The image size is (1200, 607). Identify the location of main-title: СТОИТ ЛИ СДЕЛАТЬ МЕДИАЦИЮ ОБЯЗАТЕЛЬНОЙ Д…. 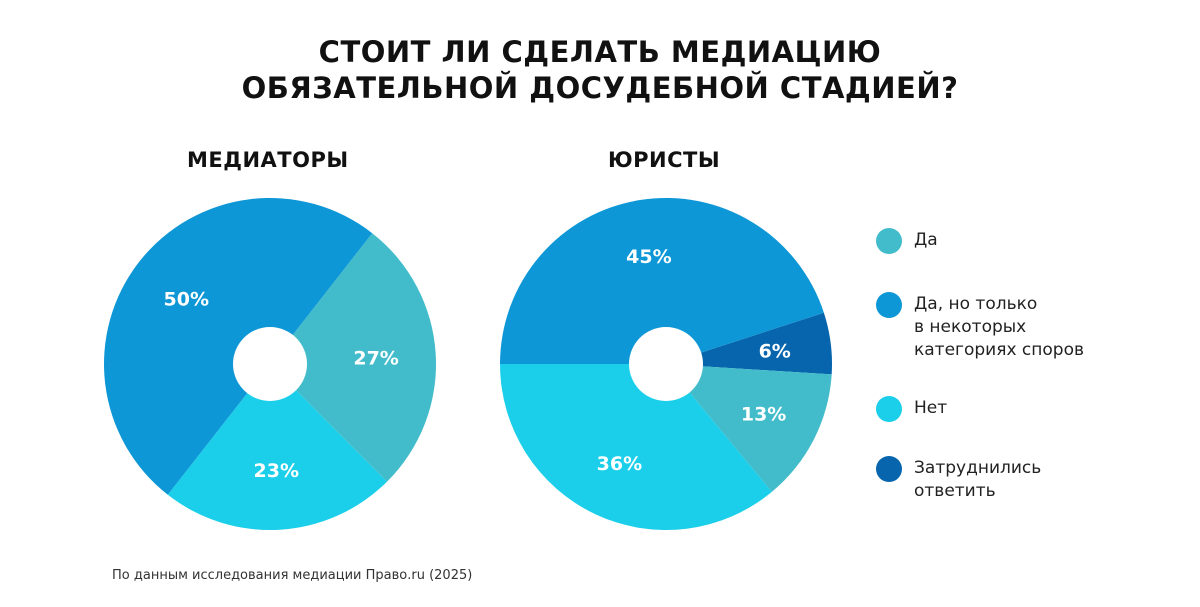
(600, 70).